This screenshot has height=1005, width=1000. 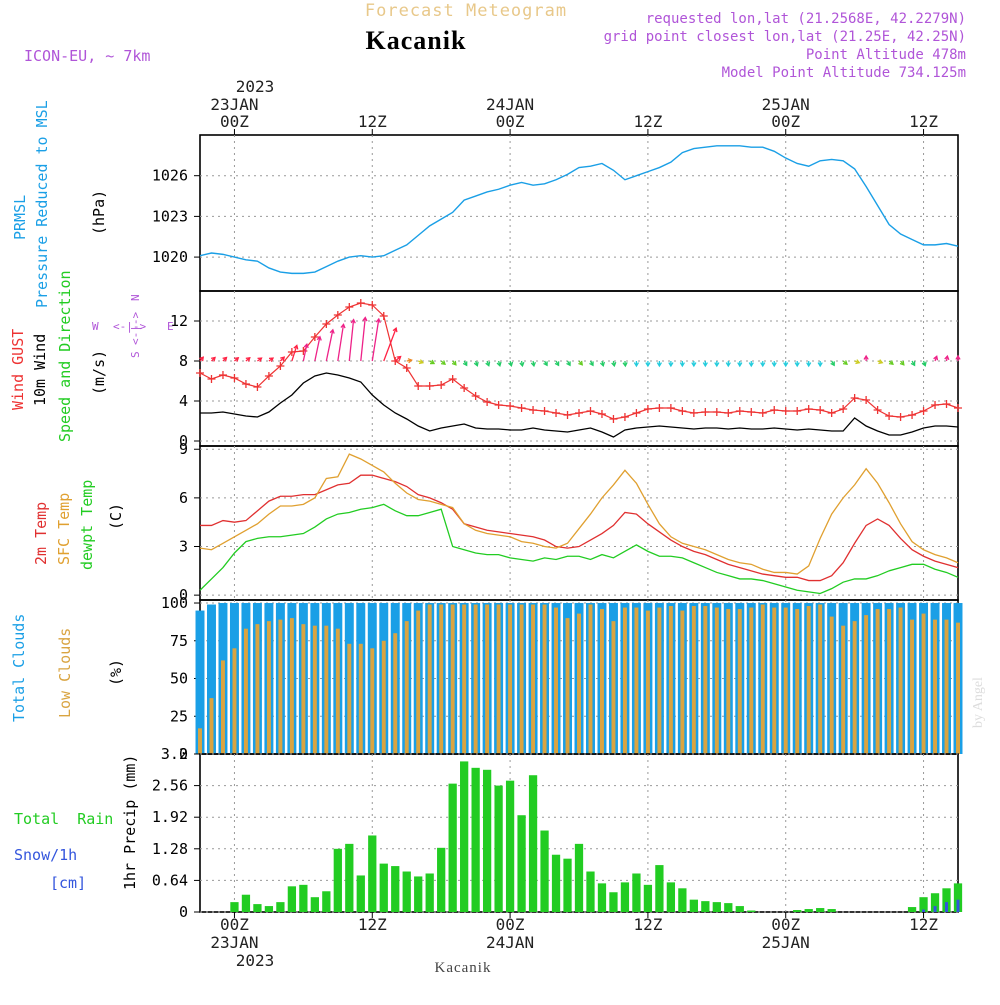 What do you see at coordinates (116, 516) in the screenshot?
I see `temp-unit: (C)` at bounding box center [116, 516].